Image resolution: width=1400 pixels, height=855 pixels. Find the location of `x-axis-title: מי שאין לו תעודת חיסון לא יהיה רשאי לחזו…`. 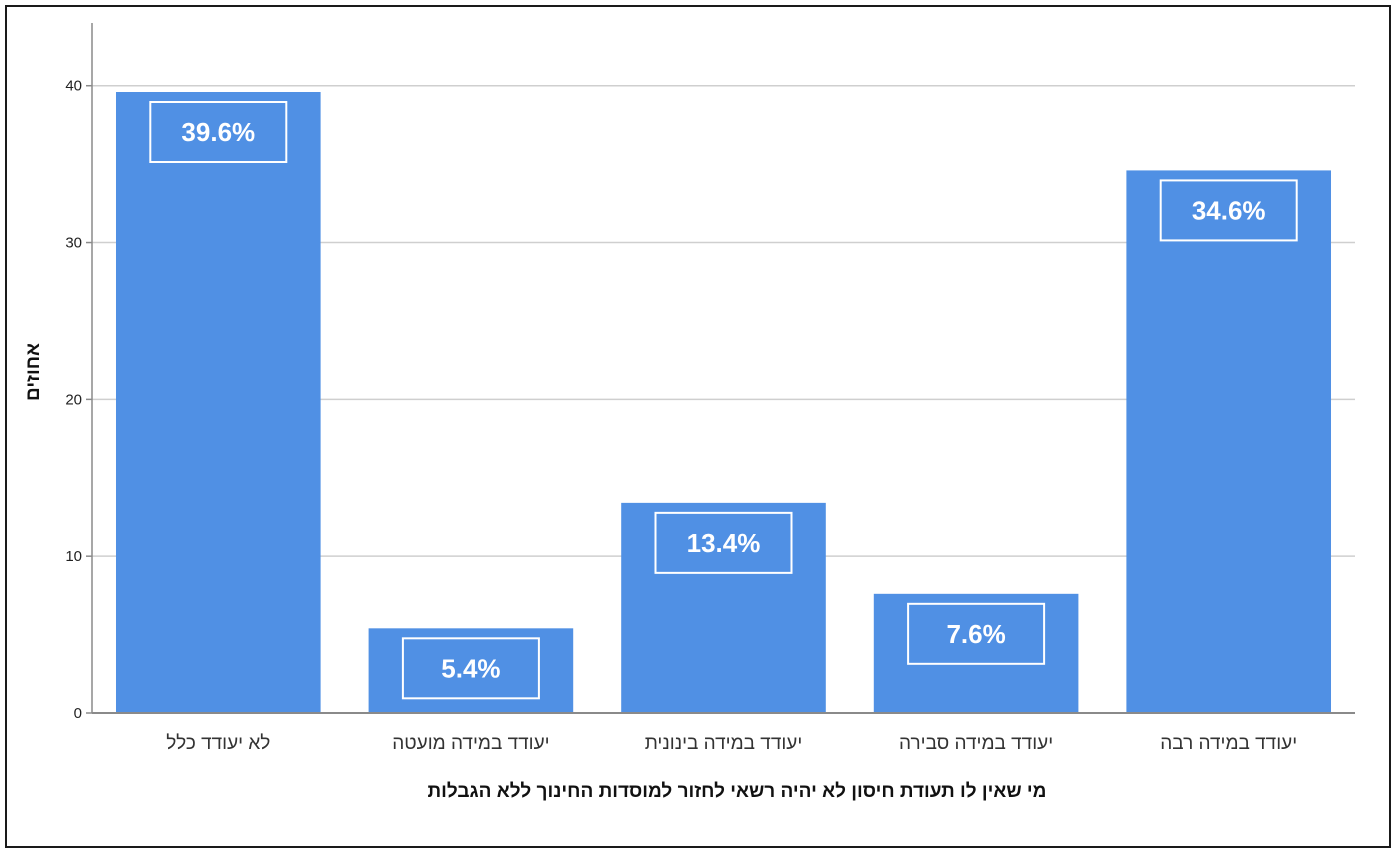

x-axis-title: מי שאין לו תעודת חיסון לא יהיה רשאי לחזו… is located at coordinates (737, 791).